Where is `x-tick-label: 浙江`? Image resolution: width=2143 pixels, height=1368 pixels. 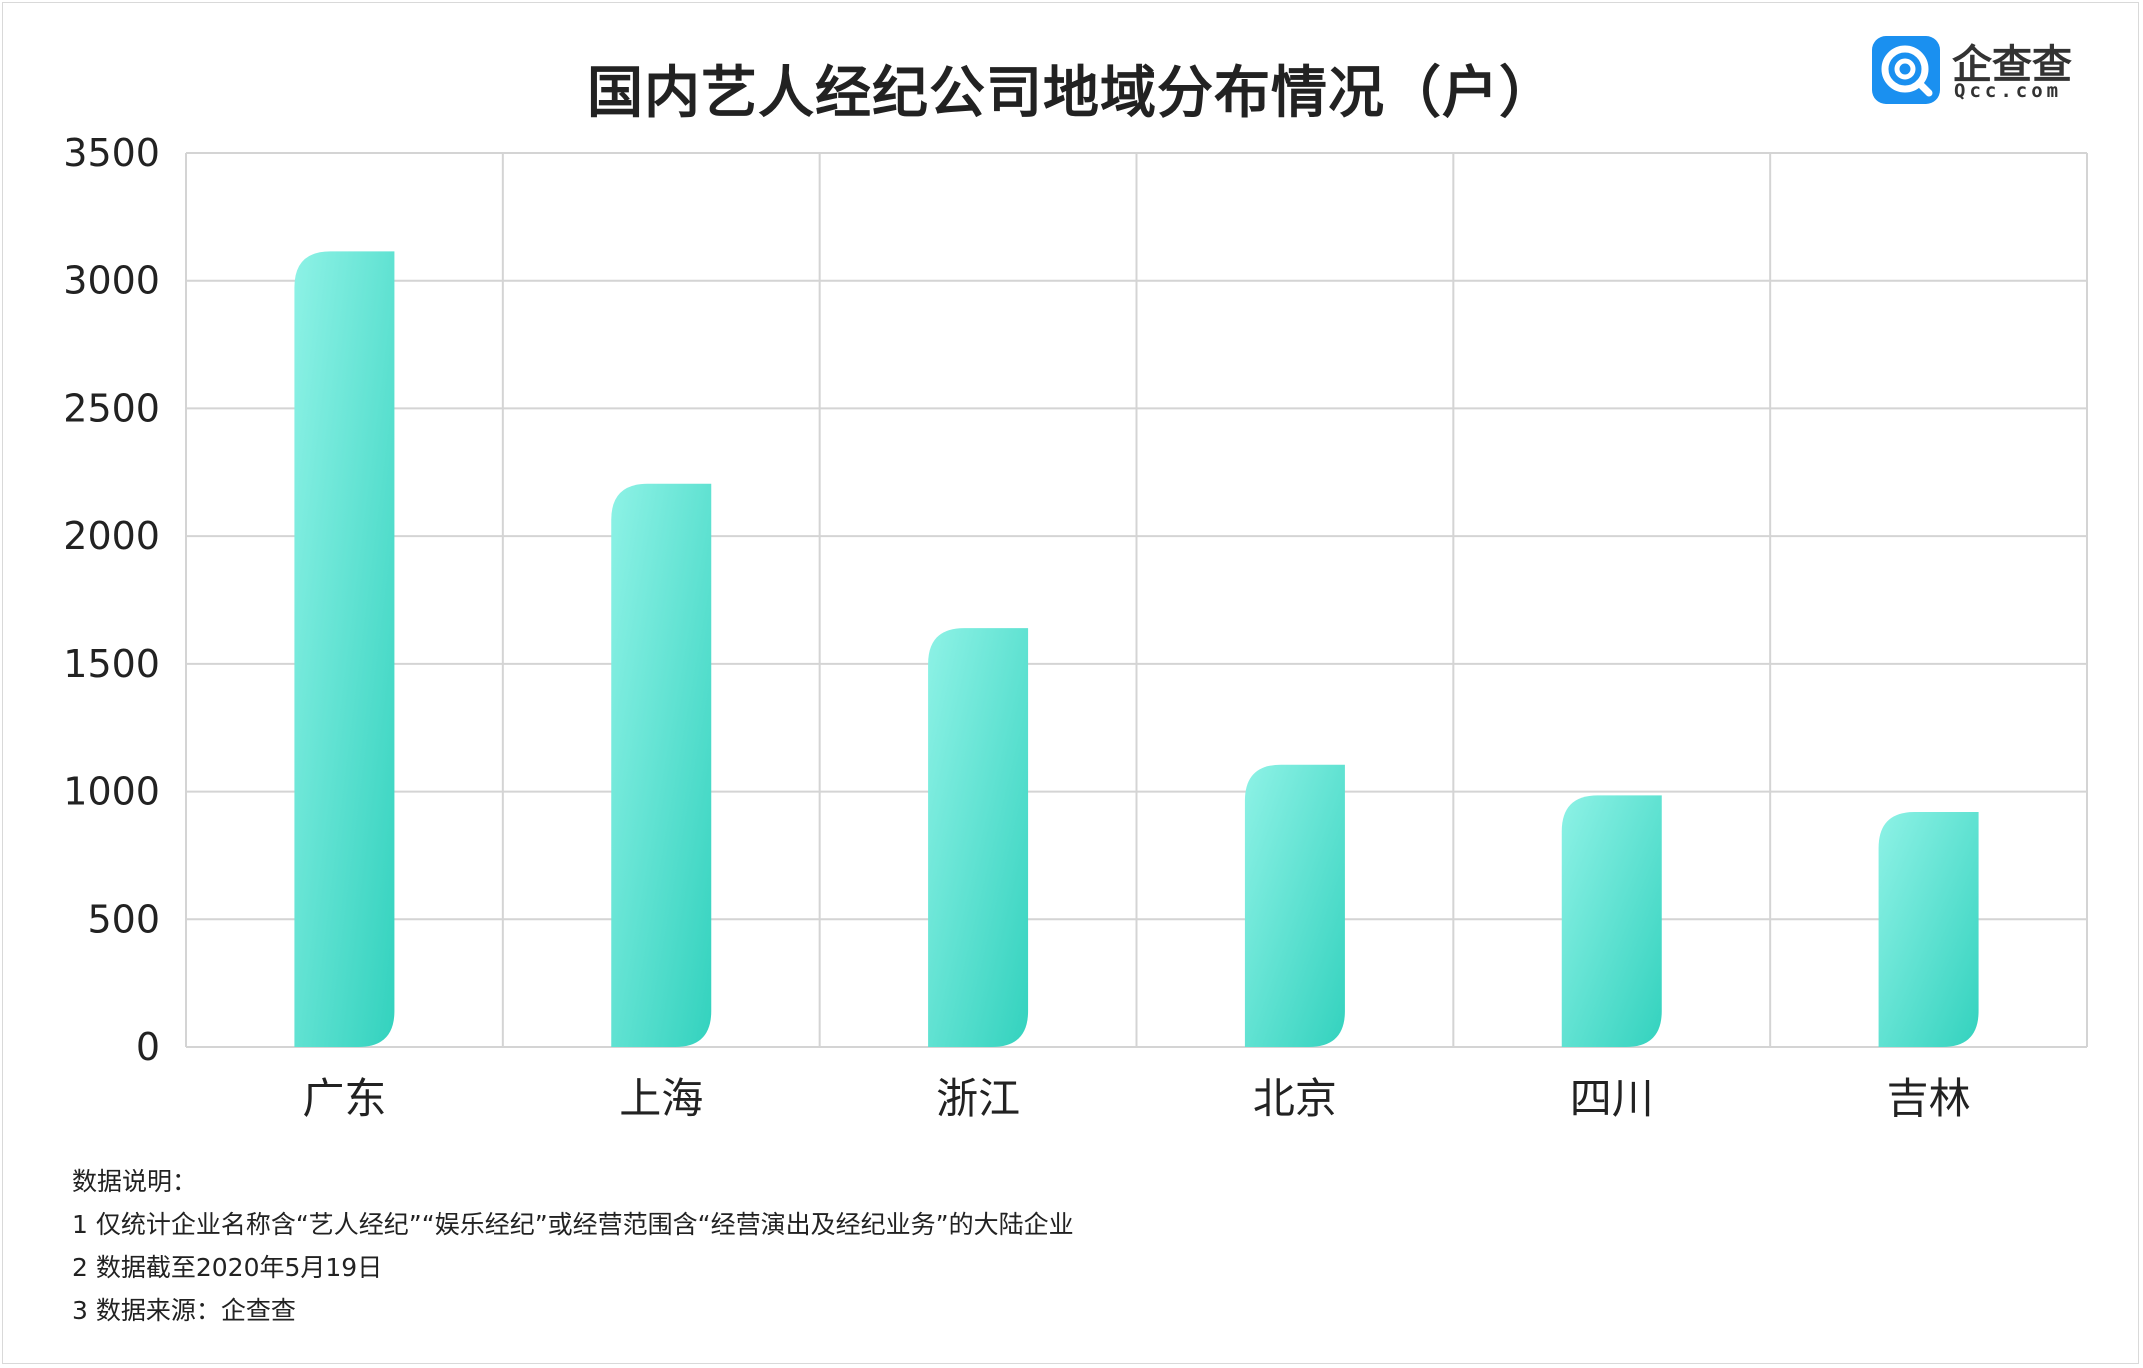
x-tick-label: 浙江 is located at coordinates (978, 1098).